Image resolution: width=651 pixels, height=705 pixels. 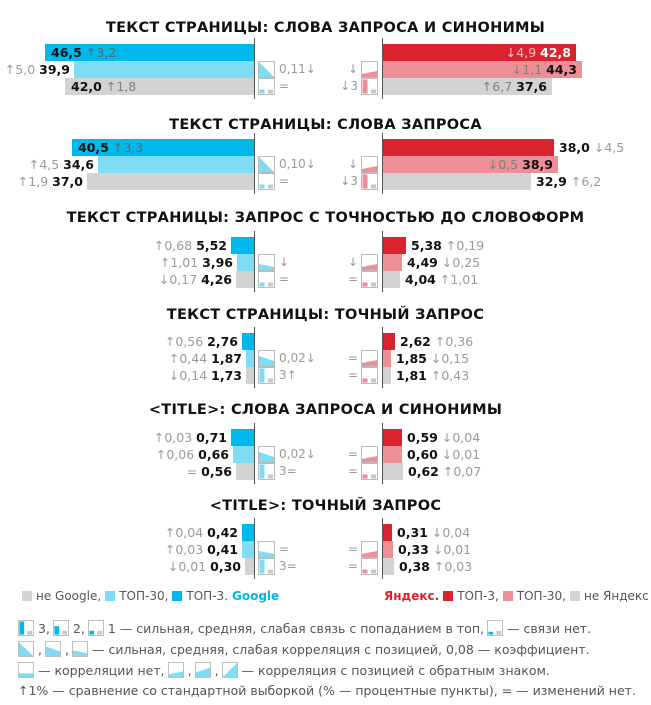 What do you see at coordinates (450, 375) in the screenshot?
I see `bar-delta: ↑0,43` at bounding box center [450, 375].